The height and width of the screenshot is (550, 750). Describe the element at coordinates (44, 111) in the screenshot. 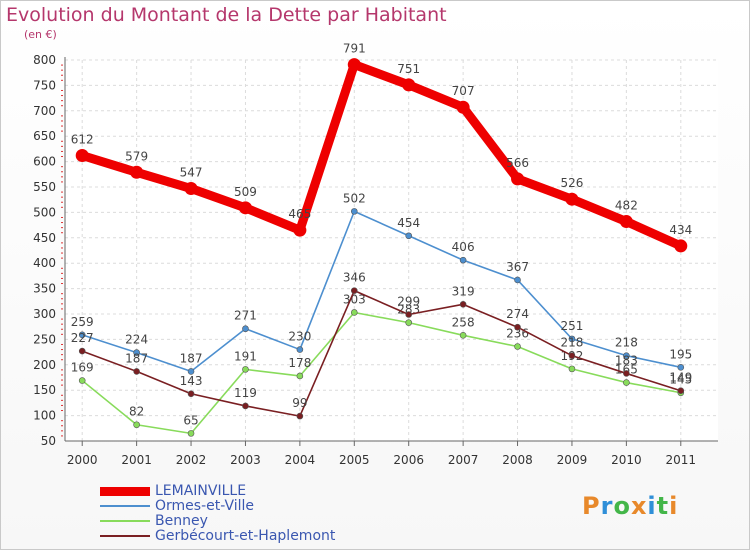

I see `y-tick-label: 700` at that location.